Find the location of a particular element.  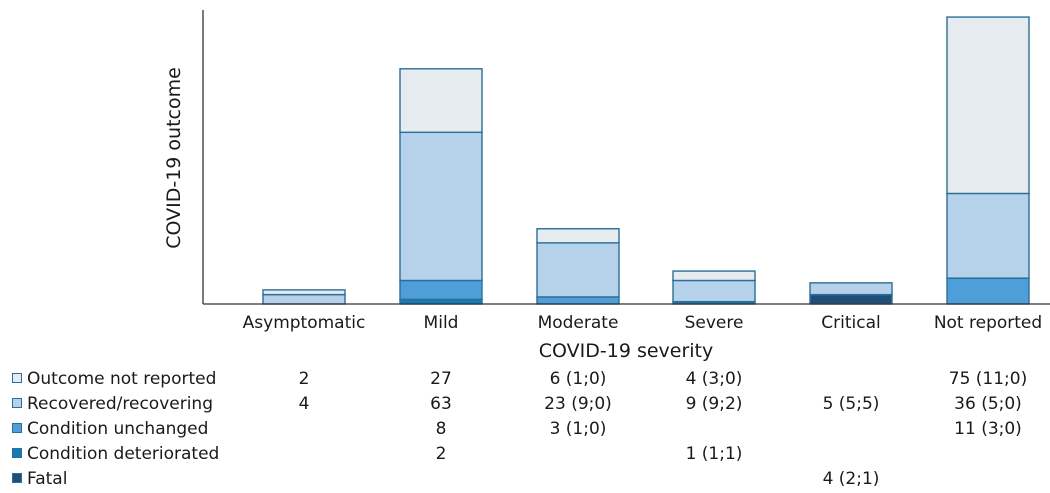

data-label-critical-recovered-recovering: 5 (5;5) is located at coordinates (851, 404).